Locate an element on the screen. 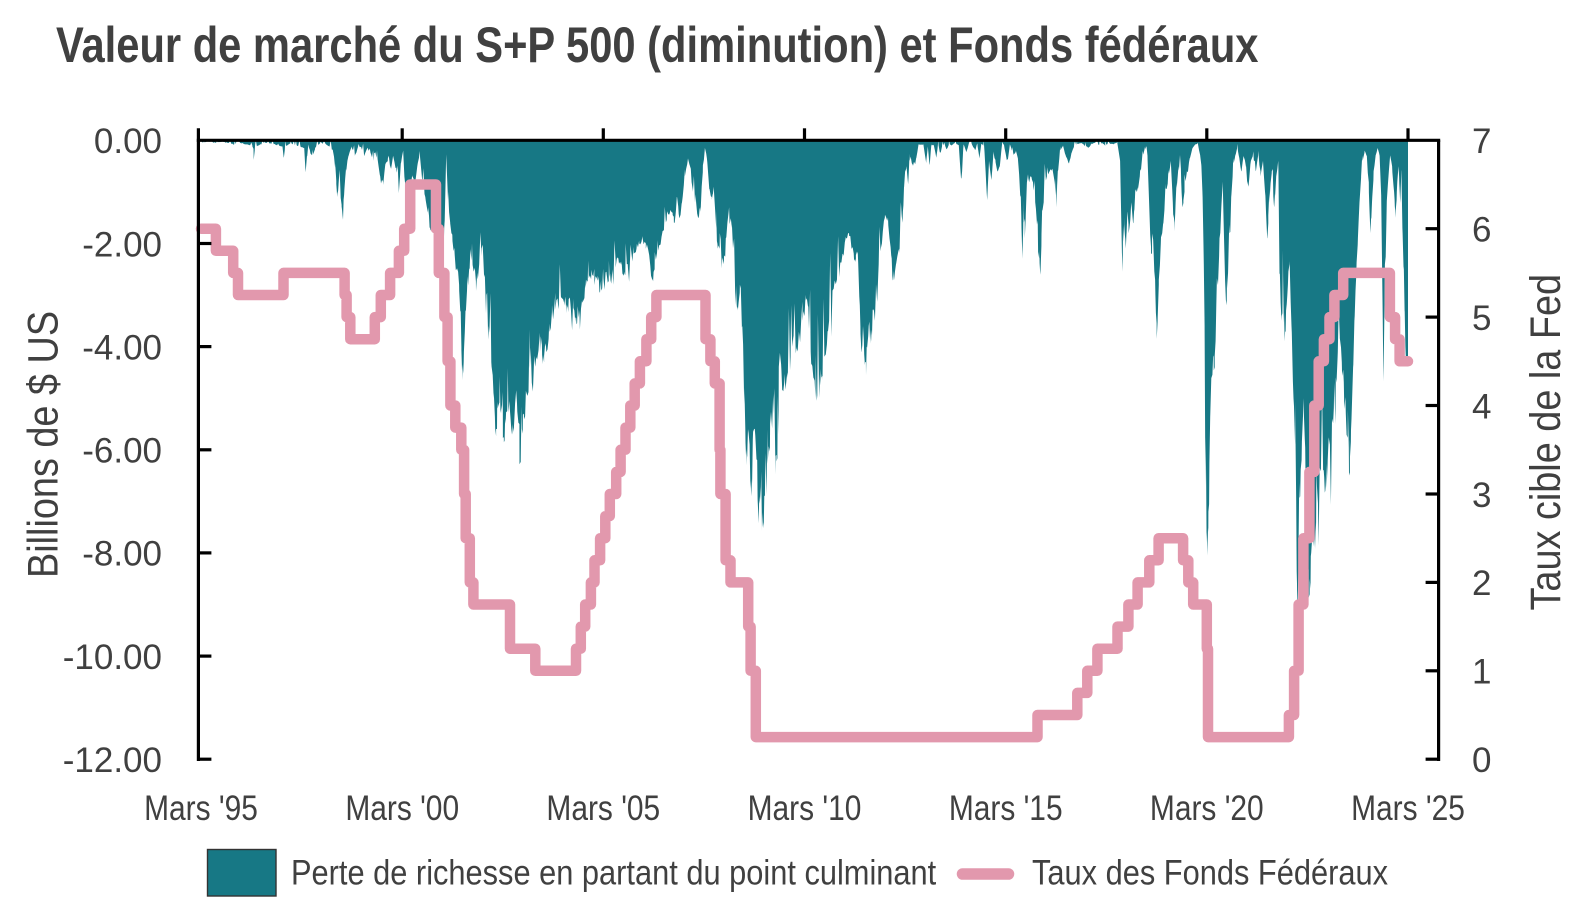 This screenshot has width=1591, height=911. svg-text: Billions de $ US is located at coordinates (42, 444).